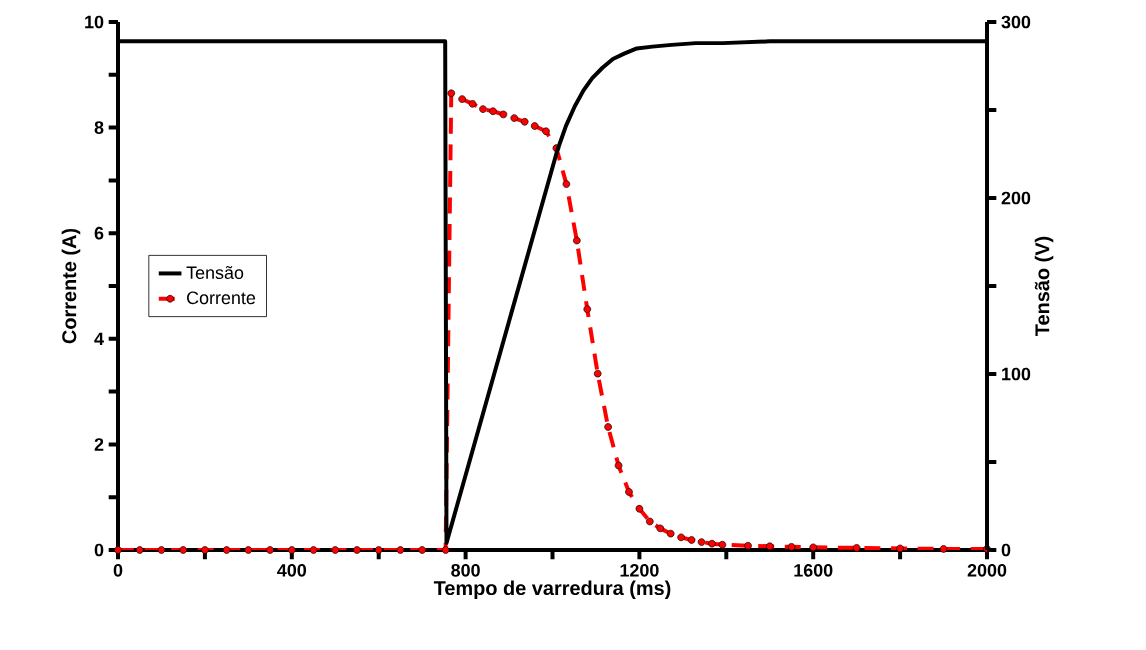 The height and width of the screenshot is (650, 1146). I want to click on y-tick-label: 10, so click(94, 22).